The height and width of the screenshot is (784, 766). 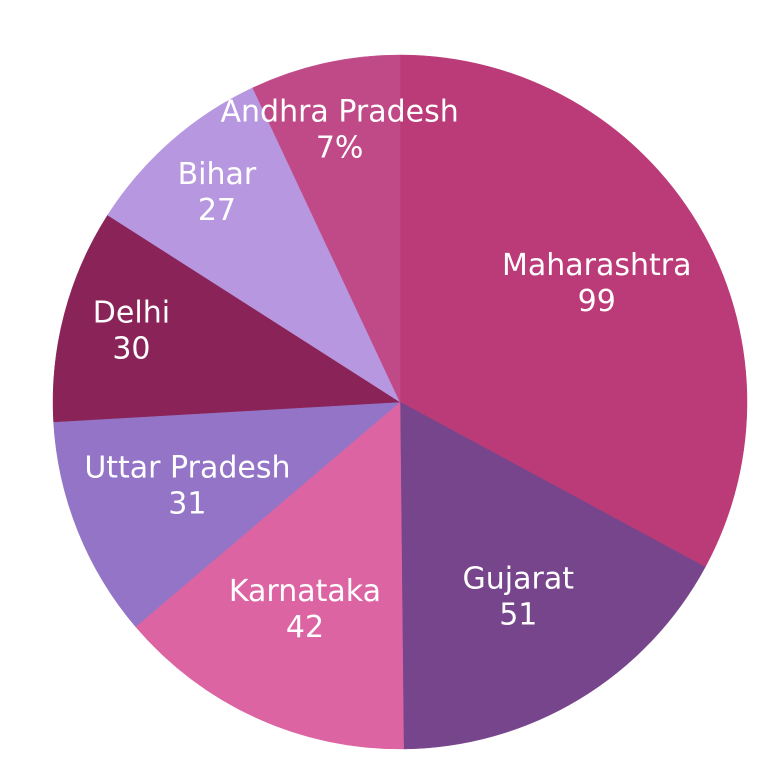 What do you see at coordinates (187, 504) in the screenshot?
I see `slice-value-label: 31` at bounding box center [187, 504].